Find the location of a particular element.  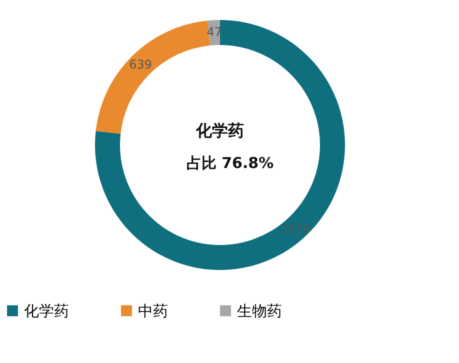

legend-label: 化学药 is located at coordinates (46, 311).